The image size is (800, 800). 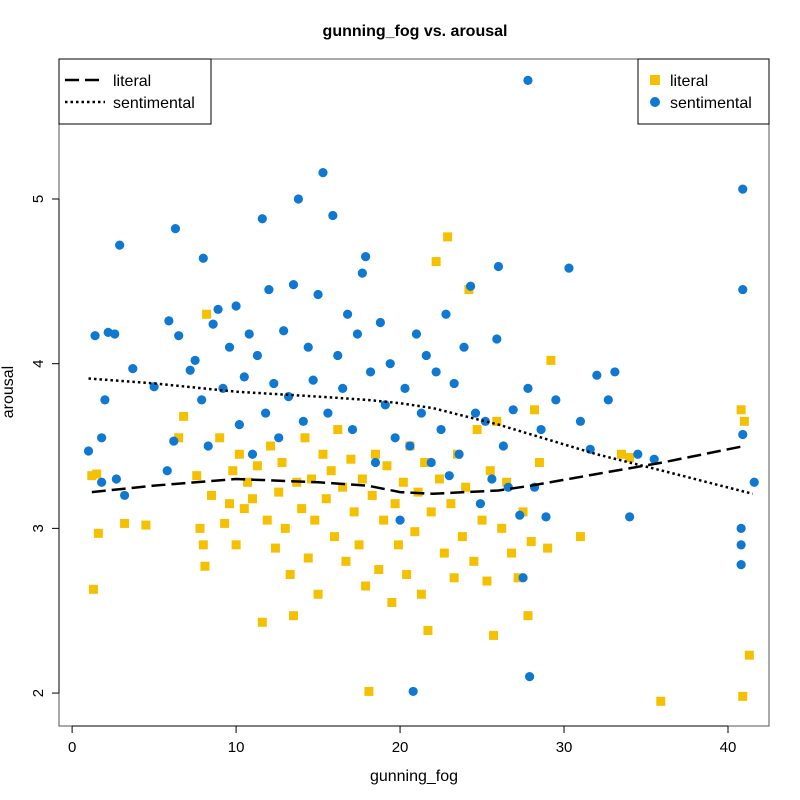 What do you see at coordinates (72, 747) in the screenshot?
I see `x-tick-label: 0` at bounding box center [72, 747].